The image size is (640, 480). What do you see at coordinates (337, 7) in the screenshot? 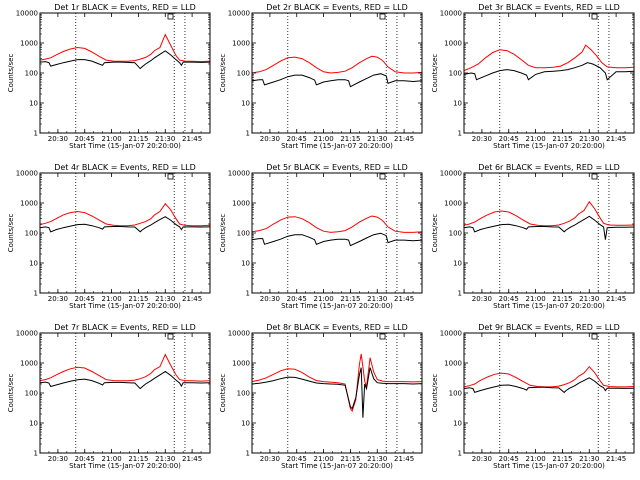
I see `panel-title: Det 2r BLACK = Events, RED = LLD` at bounding box center [337, 7].